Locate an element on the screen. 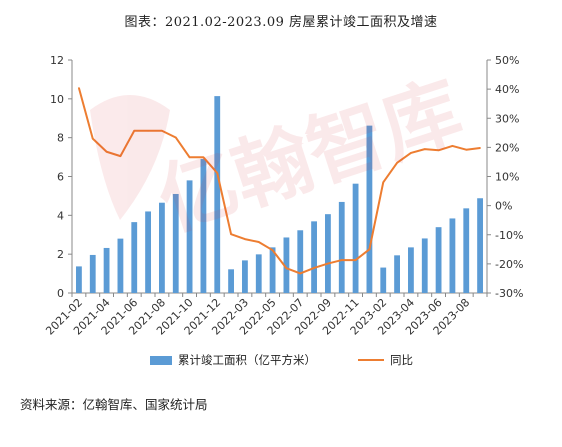 The image size is (562, 447). legend-label-bar: 累计竣工面积（亿平方米） is located at coordinates (247, 360).